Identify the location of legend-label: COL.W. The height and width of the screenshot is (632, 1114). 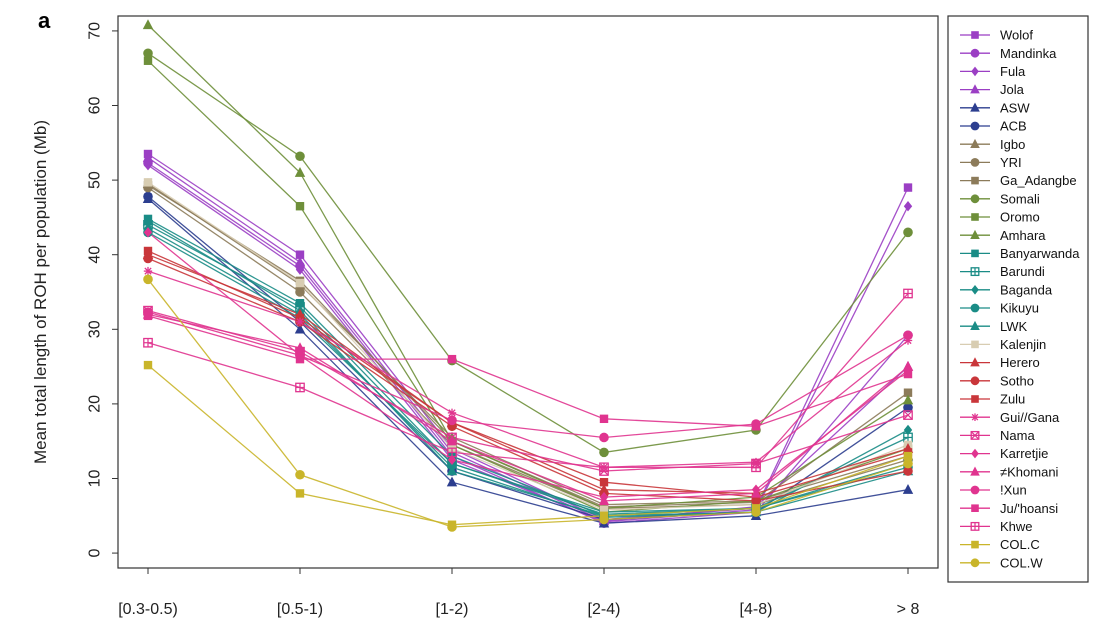
(1021, 562).